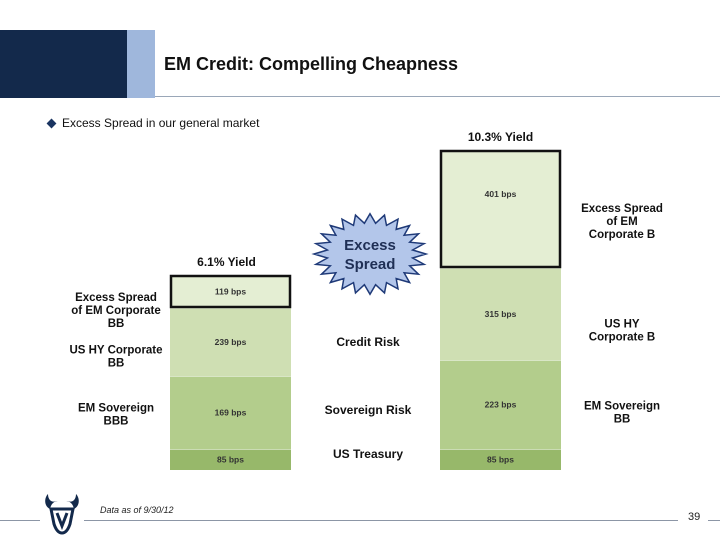 The height and width of the screenshot is (540, 720). What do you see at coordinates (622, 407) in the screenshot?
I see `right-segment-label: EM Sovereign` at bounding box center [622, 407].